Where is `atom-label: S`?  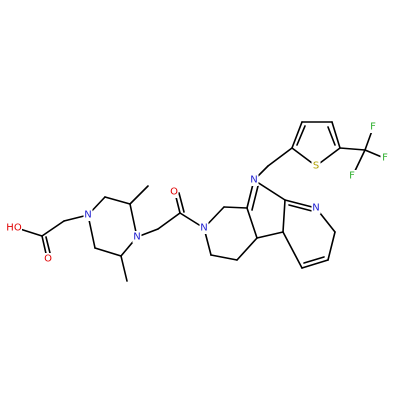
atom-label: S is located at coordinates (316, 166).